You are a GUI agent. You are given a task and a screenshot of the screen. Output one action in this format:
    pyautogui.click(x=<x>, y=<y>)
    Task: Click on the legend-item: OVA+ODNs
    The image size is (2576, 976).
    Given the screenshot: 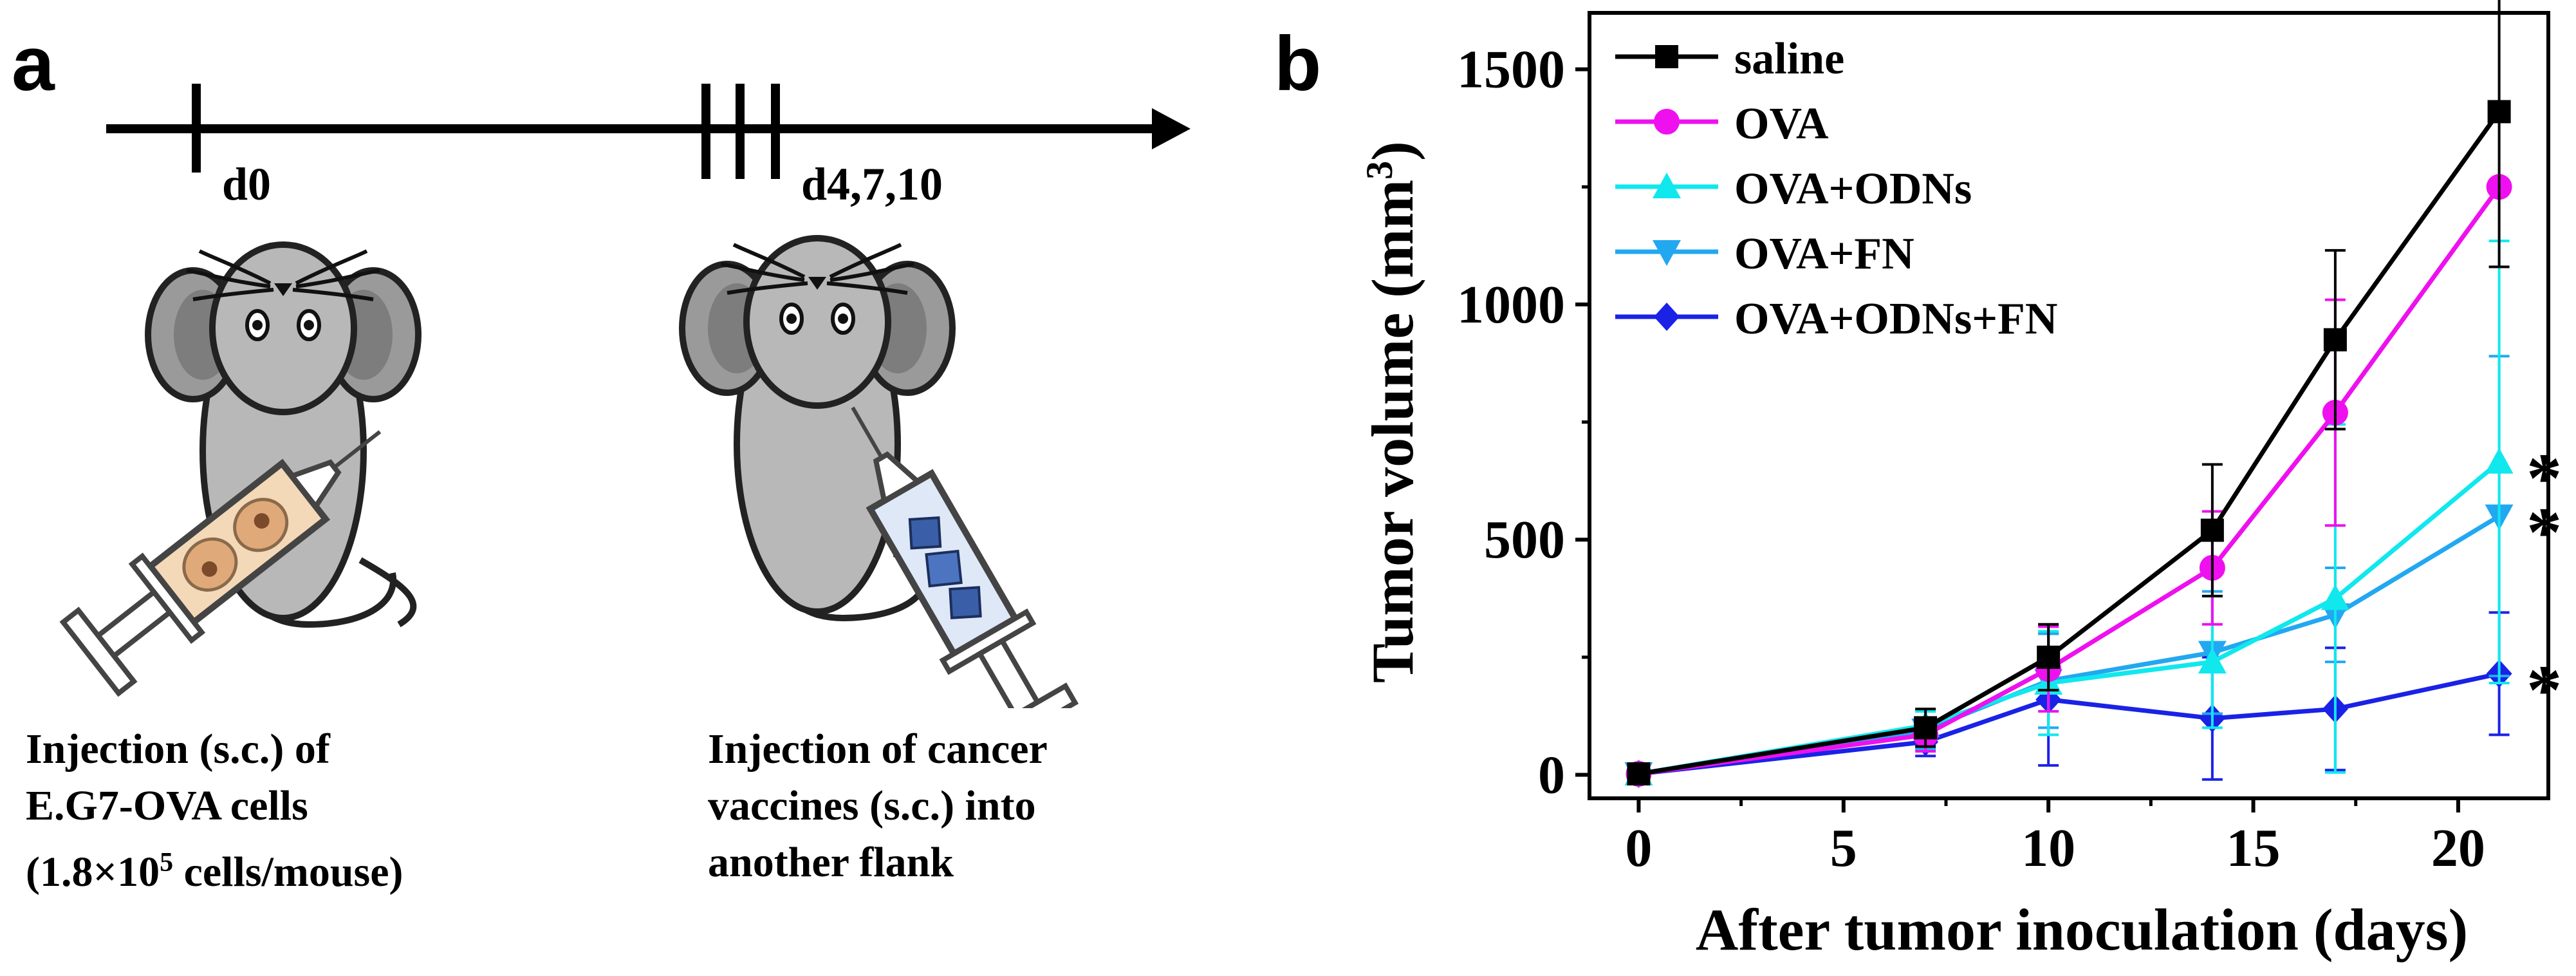 What is the action you would take?
    pyautogui.click(x=1793, y=189)
    